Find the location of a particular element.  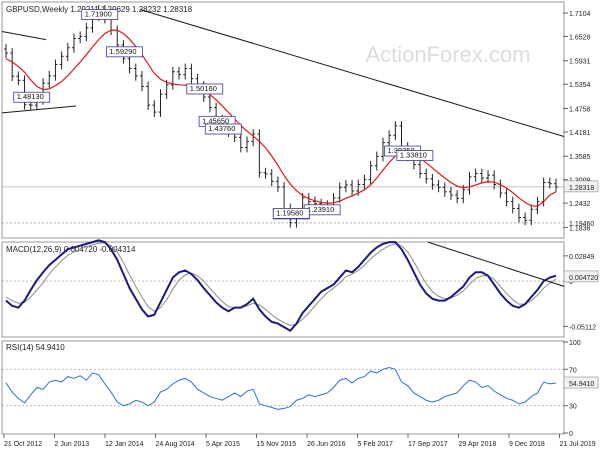

current-price-label: 1.28318 is located at coordinates (581, 188).